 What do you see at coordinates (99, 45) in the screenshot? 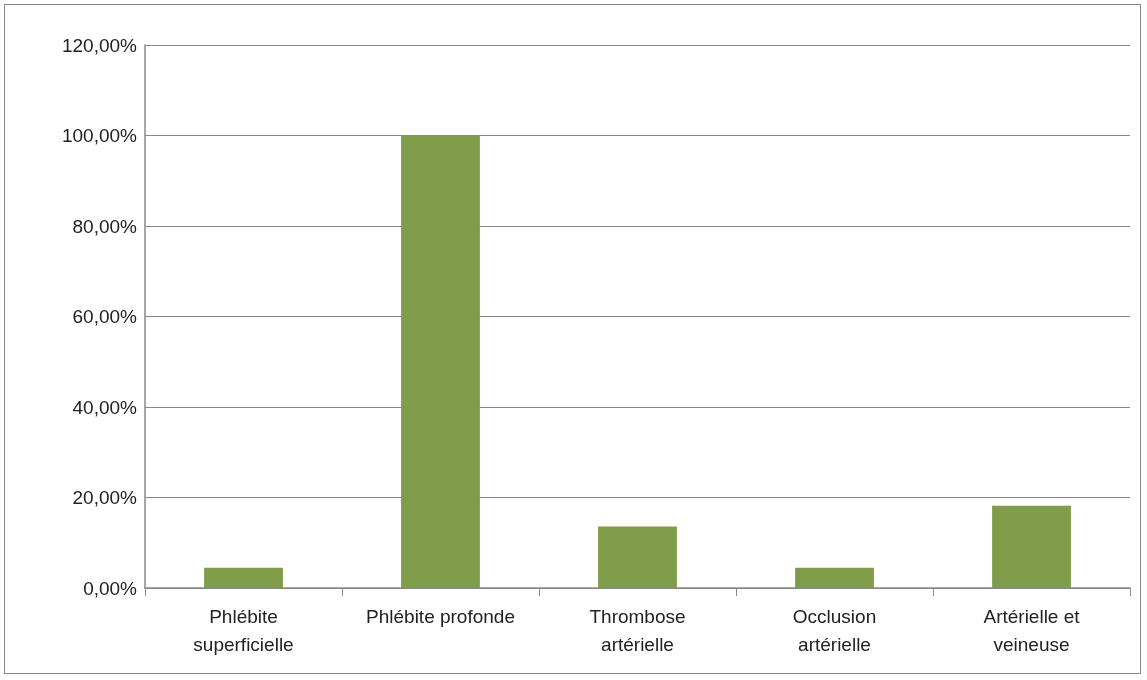
I see `y-tick-label: 120,00%` at bounding box center [99, 45].